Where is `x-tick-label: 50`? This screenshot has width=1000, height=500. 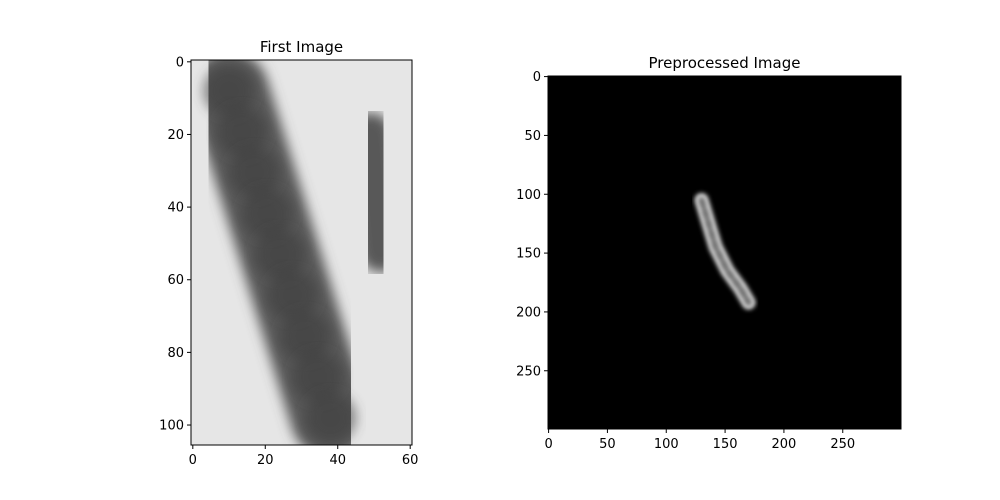
x-tick-label: 50 is located at coordinates (607, 444).